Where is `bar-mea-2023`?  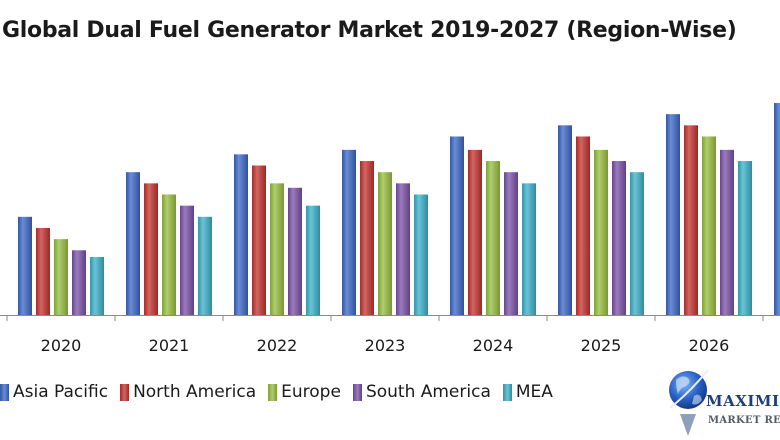
bar-mea-2023 is located at coordinates (421, 254).